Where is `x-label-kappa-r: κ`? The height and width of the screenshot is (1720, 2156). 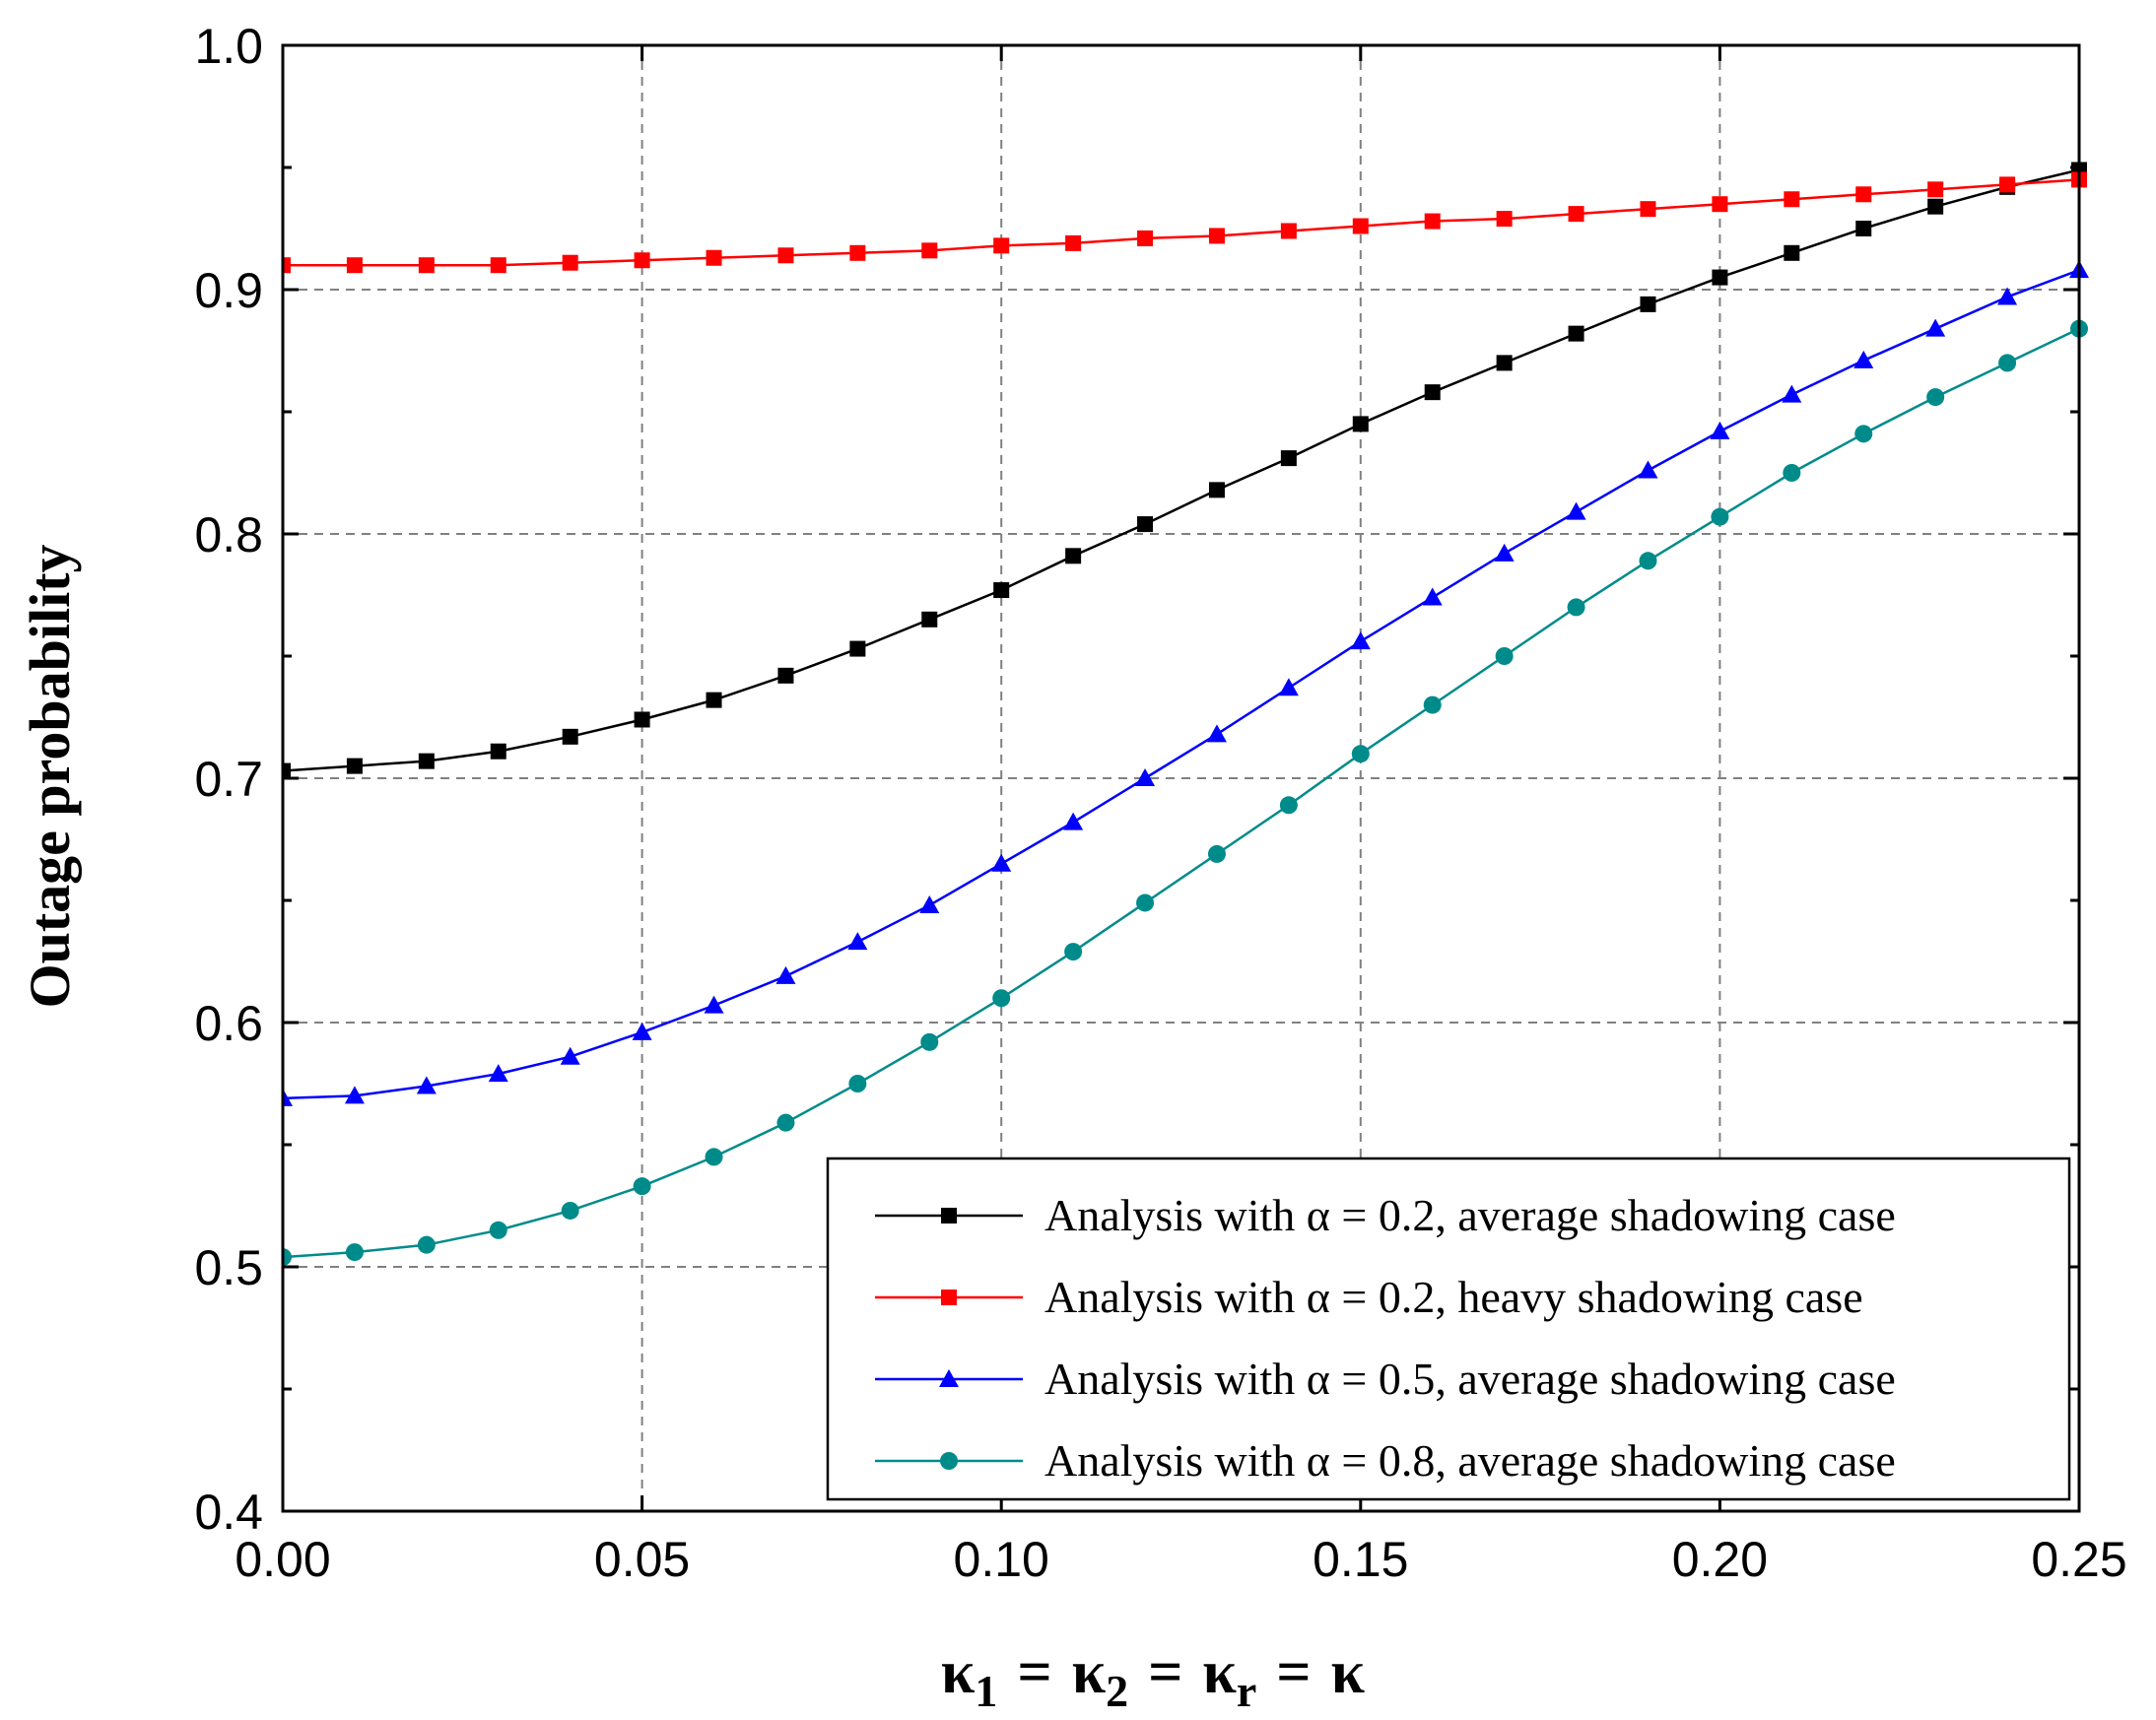
x-label-kappa-r: κ is located at coordinates (1219, 1672).